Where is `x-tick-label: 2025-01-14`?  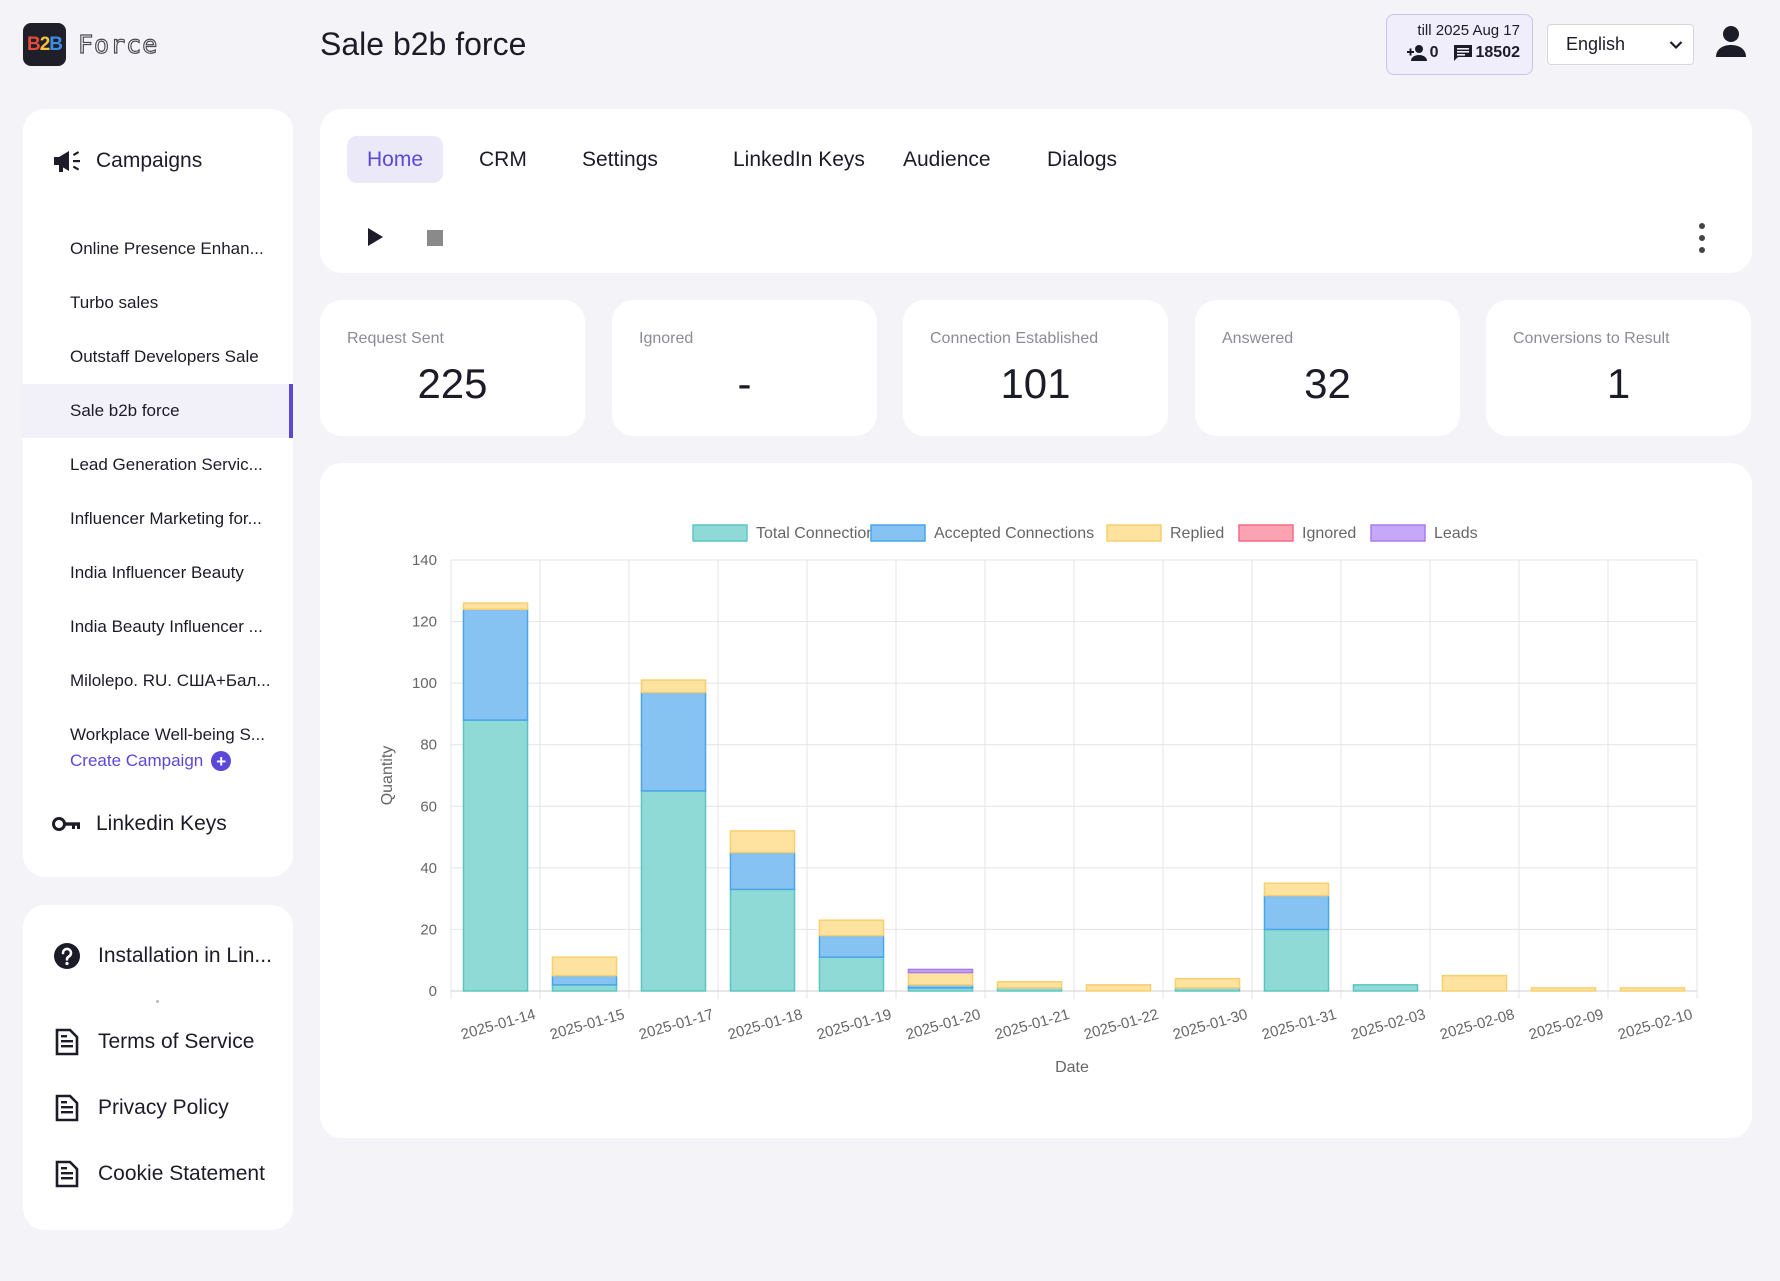 x-tick-label: 2025-01-14 is located at coordinates (498, 1024).